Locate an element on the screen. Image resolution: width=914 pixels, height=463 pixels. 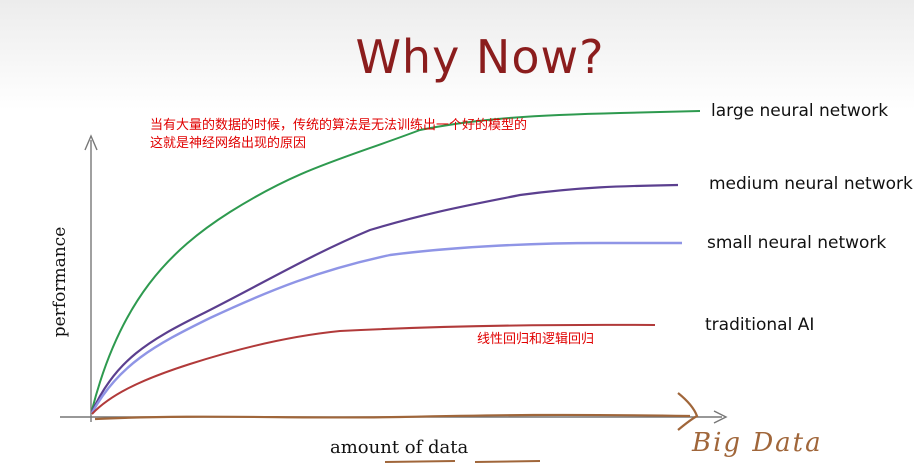
series-label-small: small neural network is located at coordinates (797, 243).